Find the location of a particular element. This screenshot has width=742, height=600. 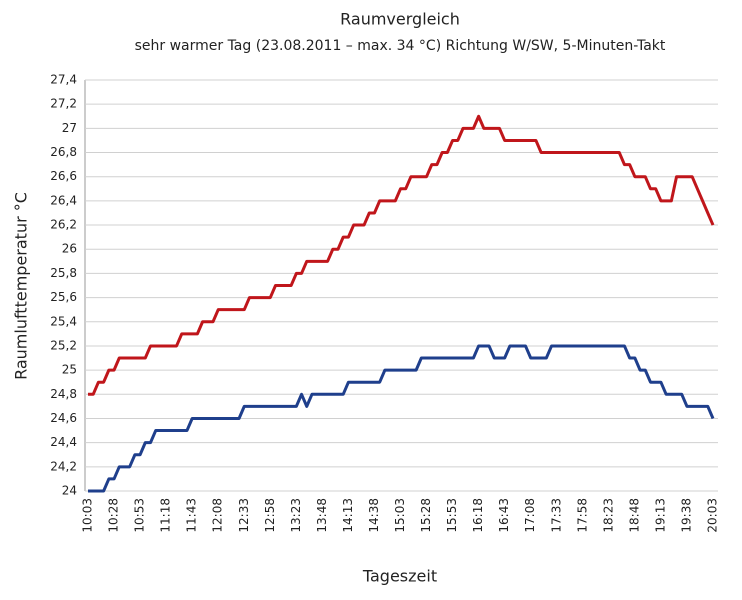

y-tick-label: 25,6 is located at coordinates (63, 297).